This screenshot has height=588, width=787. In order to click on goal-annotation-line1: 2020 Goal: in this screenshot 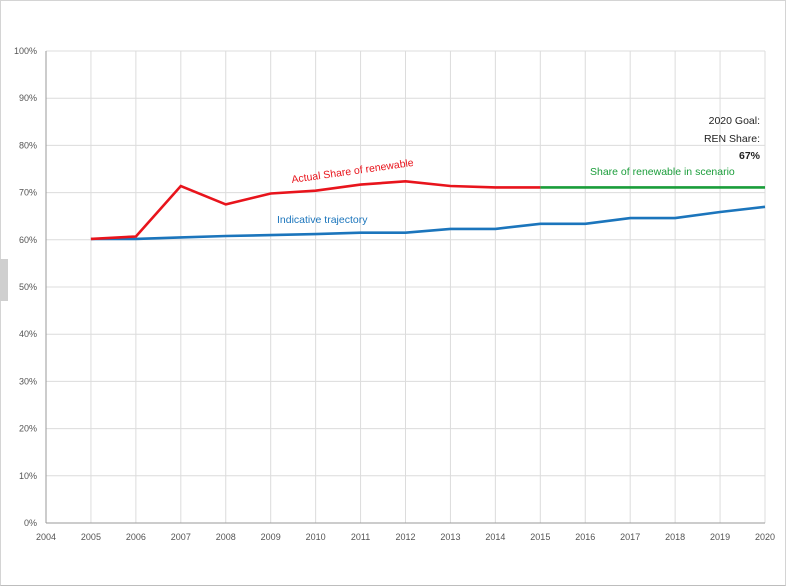, I will do `click(734, 121)`.